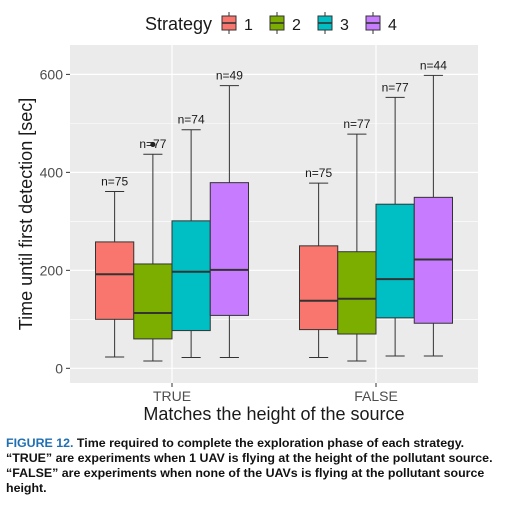 The width and height of the screenshot is (511, 512). I want to click on legend-label: 3, so click(344, 25).